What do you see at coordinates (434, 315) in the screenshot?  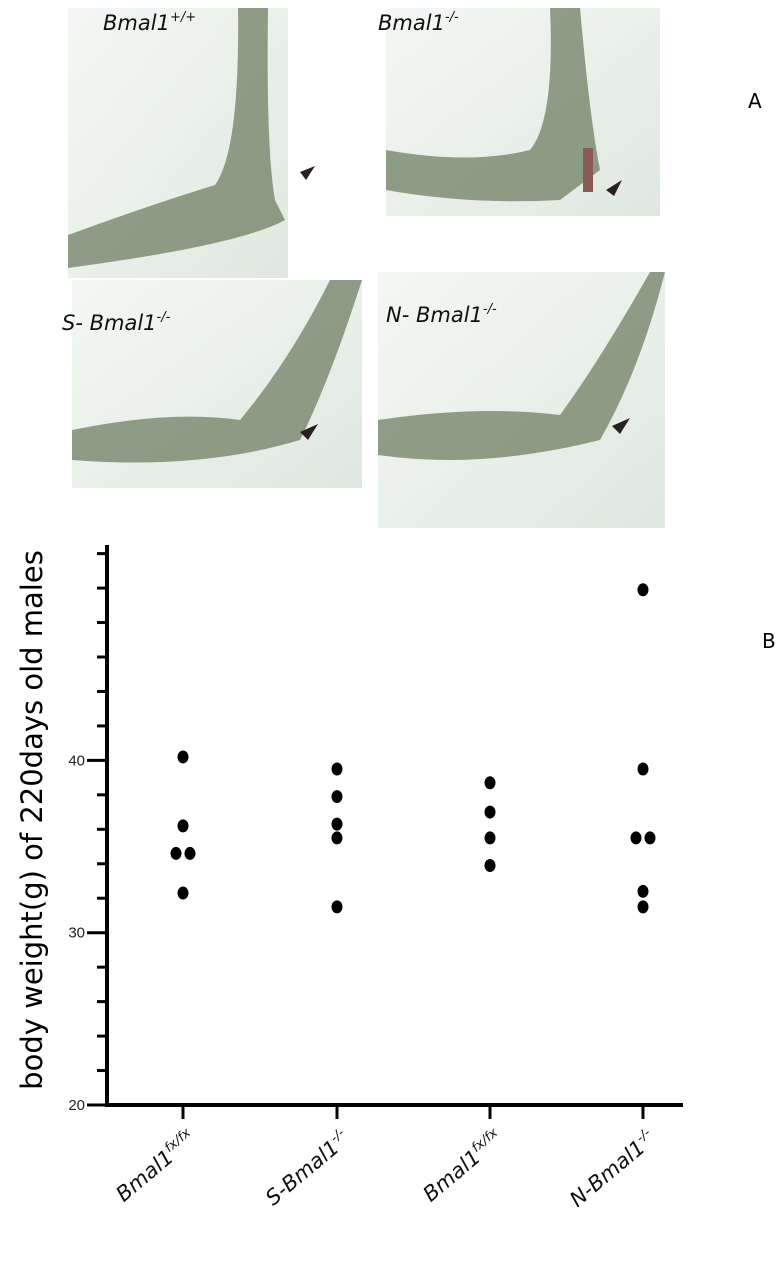 I see `image-label-text: N- Bmal1` at bounding box center [434, 315].